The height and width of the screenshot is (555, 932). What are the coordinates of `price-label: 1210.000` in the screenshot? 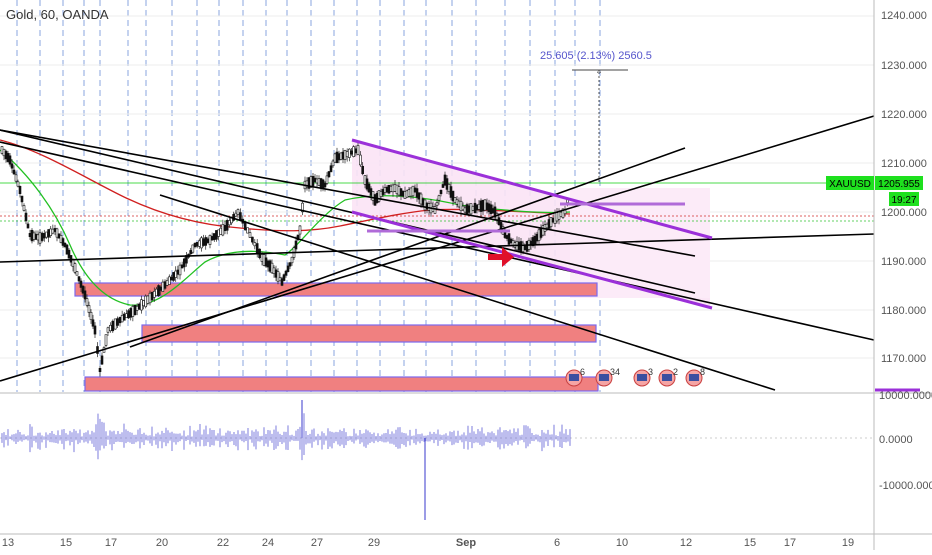 It's located at (904, 164).